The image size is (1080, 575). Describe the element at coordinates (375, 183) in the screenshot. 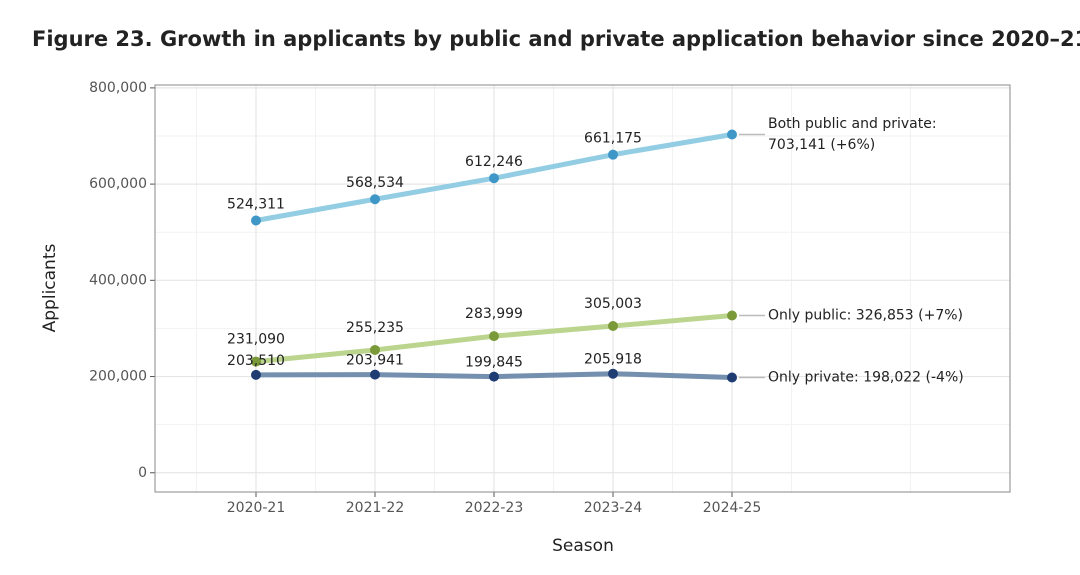

I see `data-label: 568,534` at that location.